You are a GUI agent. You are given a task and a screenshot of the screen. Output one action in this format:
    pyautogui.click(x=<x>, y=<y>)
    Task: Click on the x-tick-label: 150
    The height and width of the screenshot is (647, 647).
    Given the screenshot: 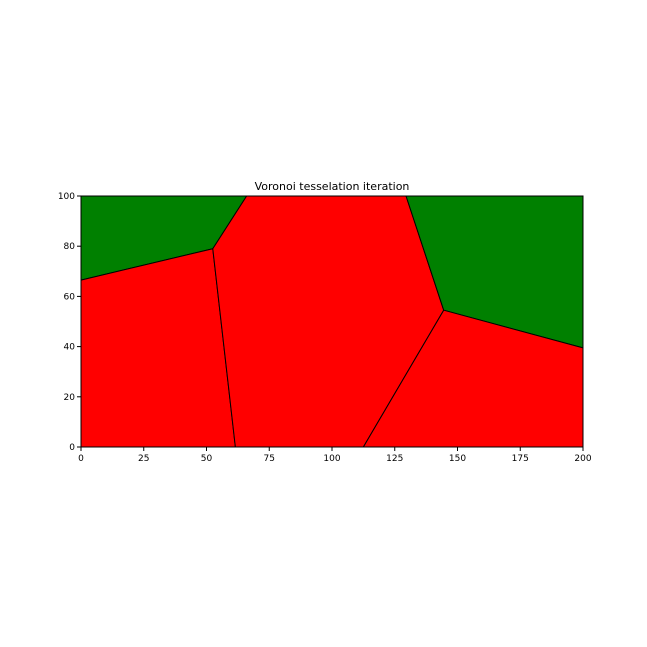 What is the action you would take?
    pyautogui.click(x=457, y=459)
    